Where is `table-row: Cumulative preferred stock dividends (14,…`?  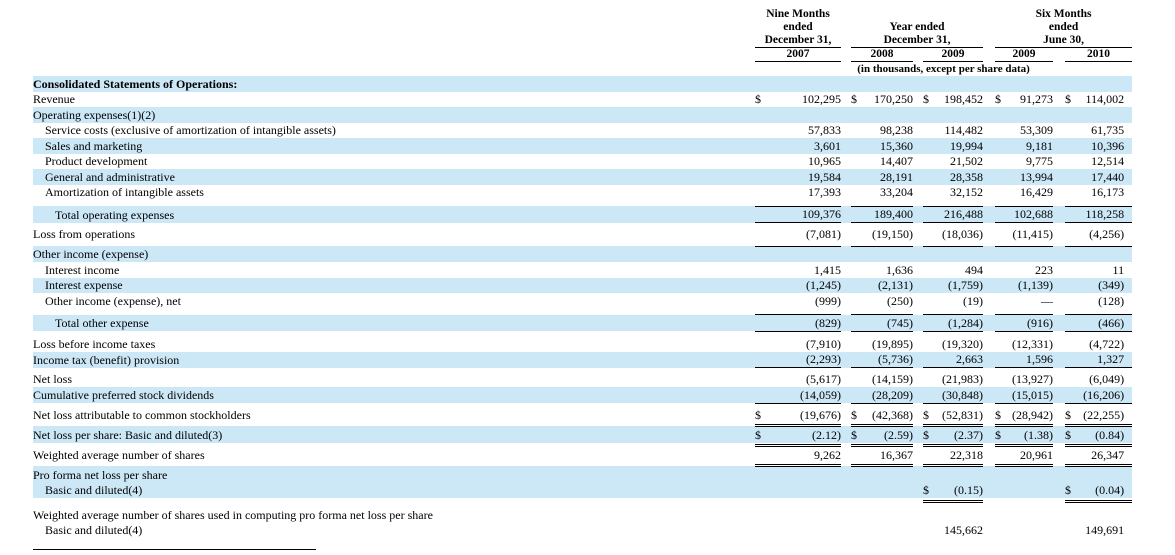 table-row: Cumulative preferred stock dividends (14,… is located at coordinates (583, 395).